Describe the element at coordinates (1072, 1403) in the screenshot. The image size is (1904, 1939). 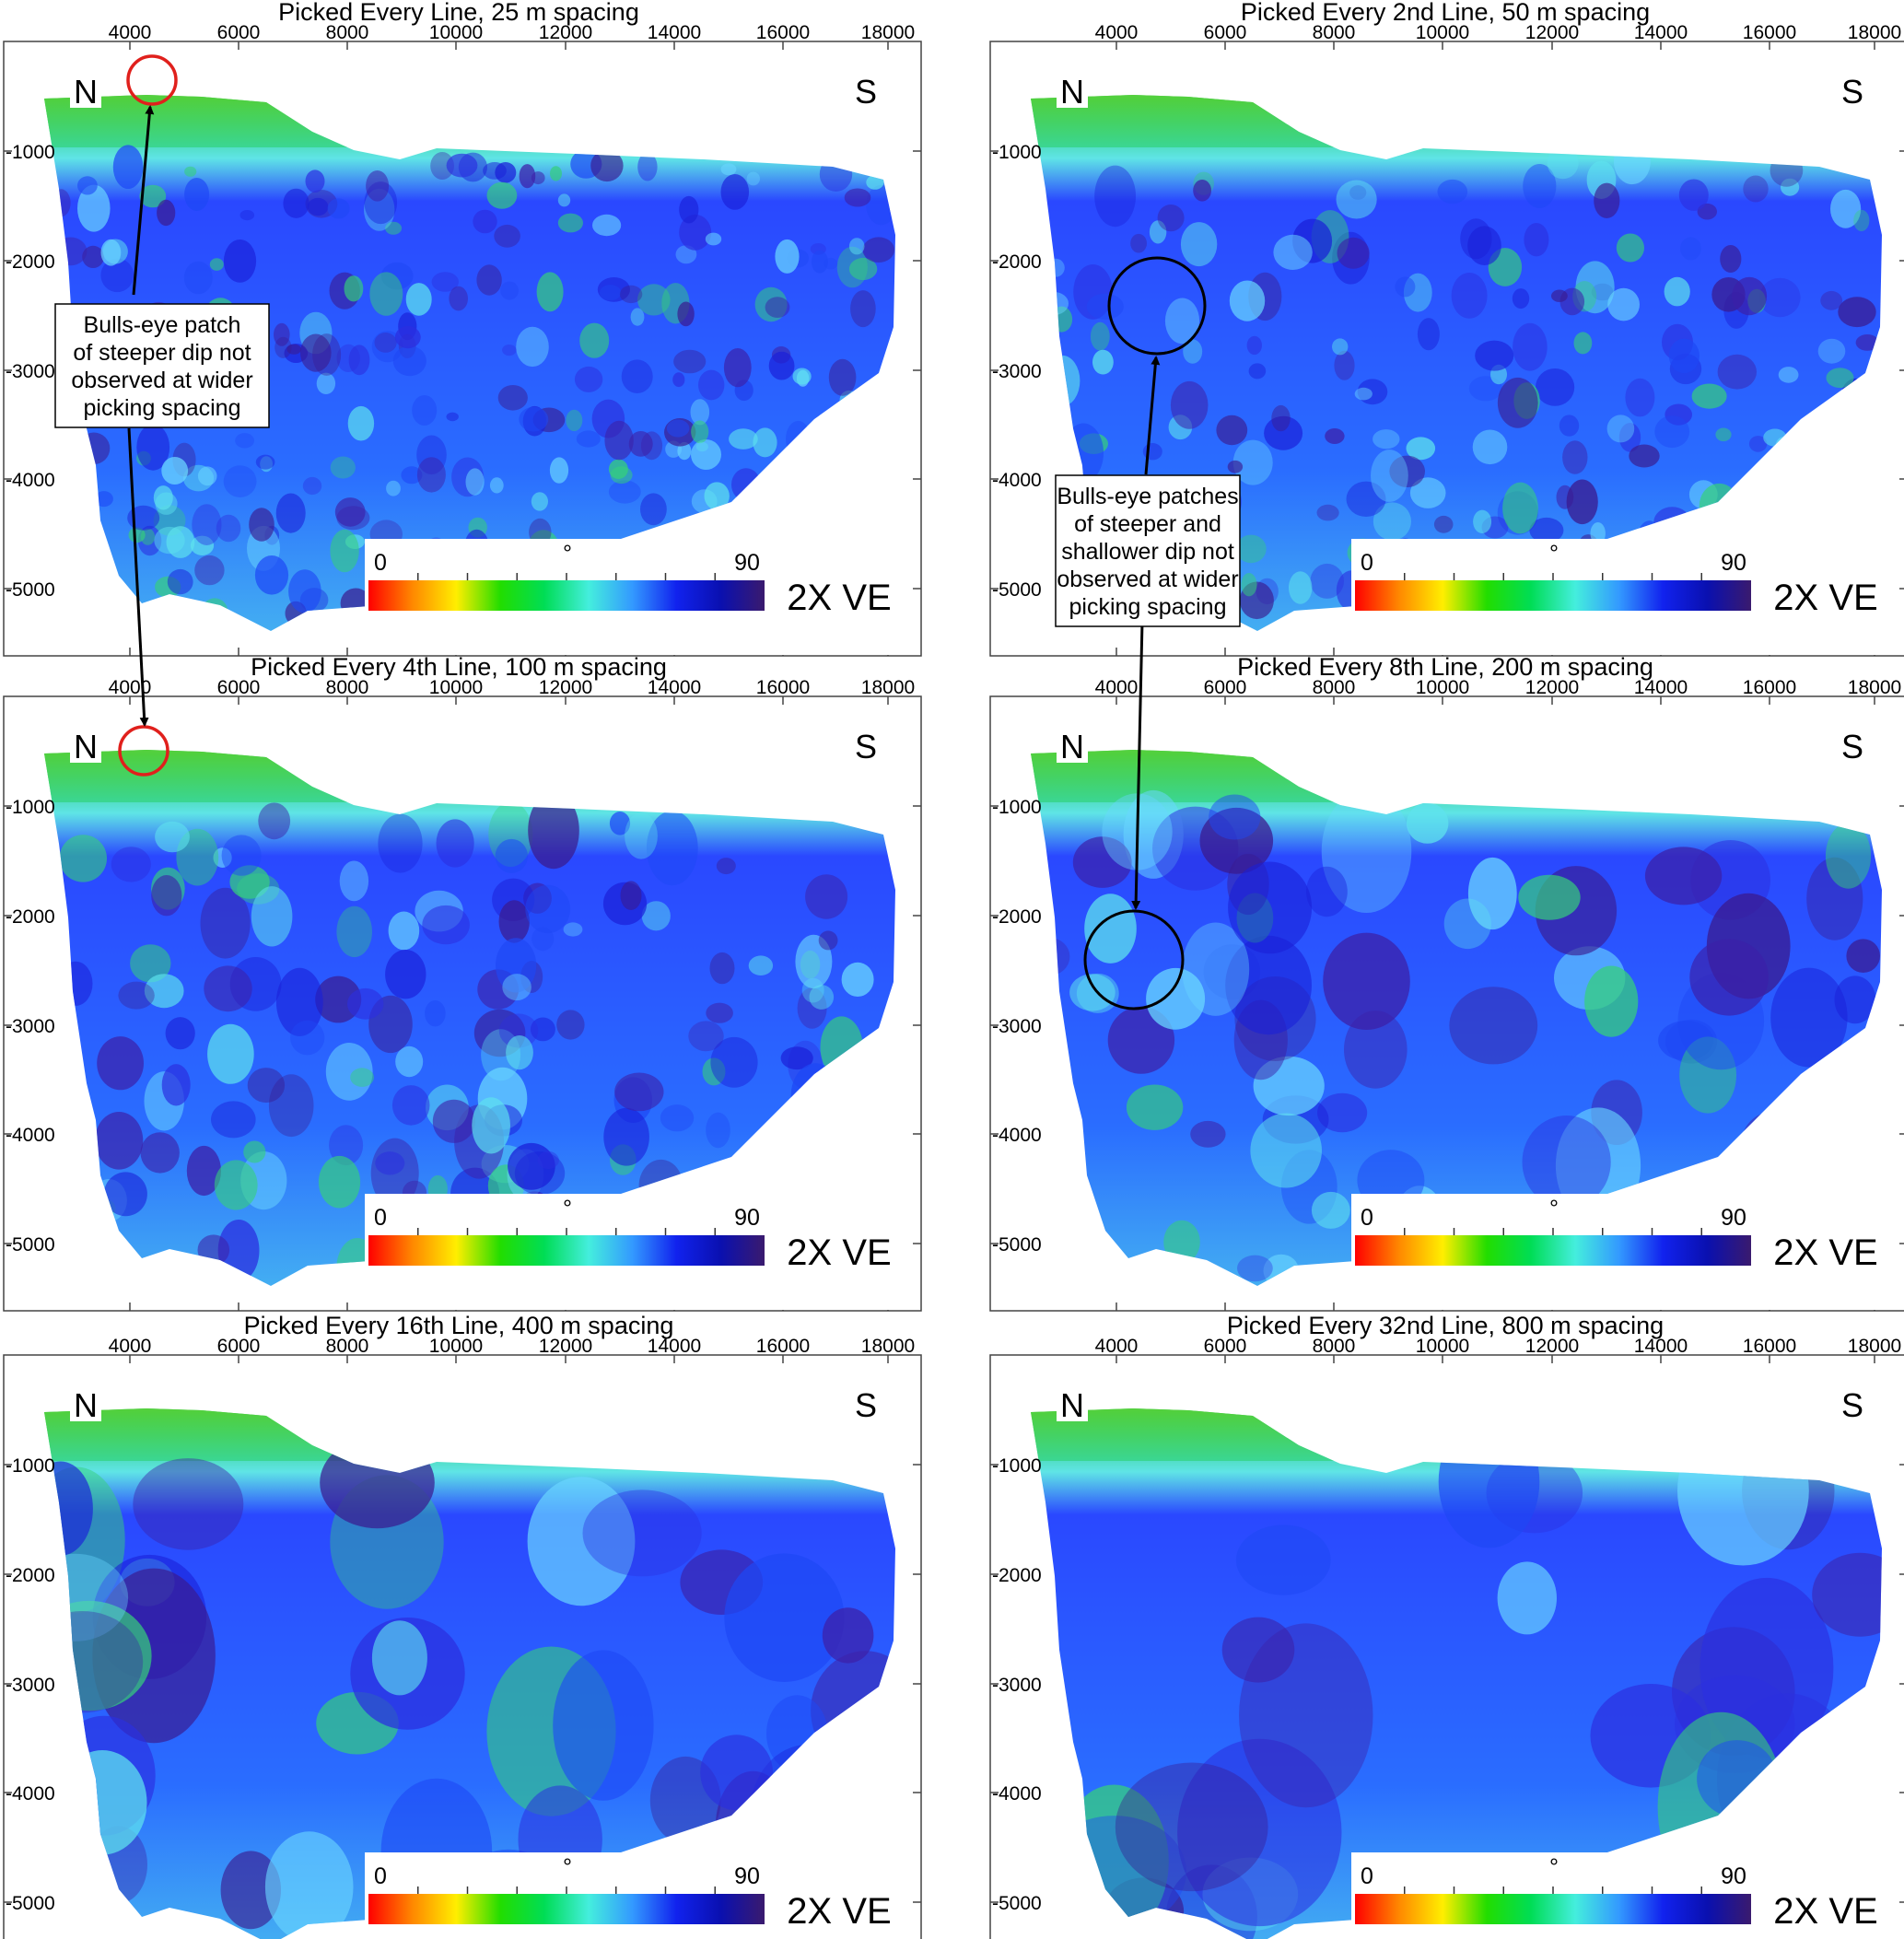
I see `north-label-bg` at that location.